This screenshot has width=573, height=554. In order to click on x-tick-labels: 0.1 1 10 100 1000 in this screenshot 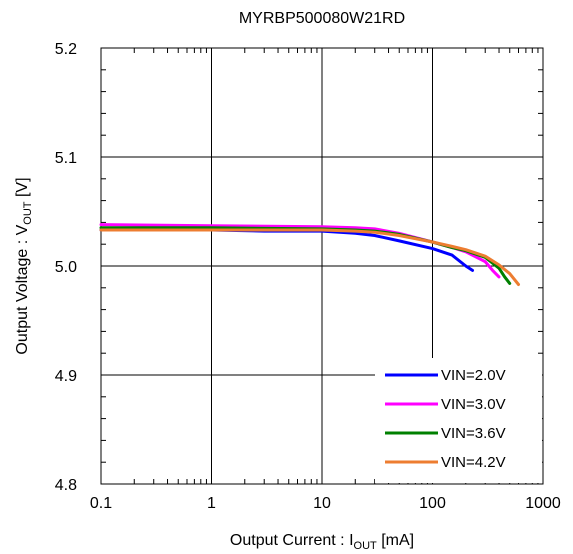, I will do `click(325, 503)`.